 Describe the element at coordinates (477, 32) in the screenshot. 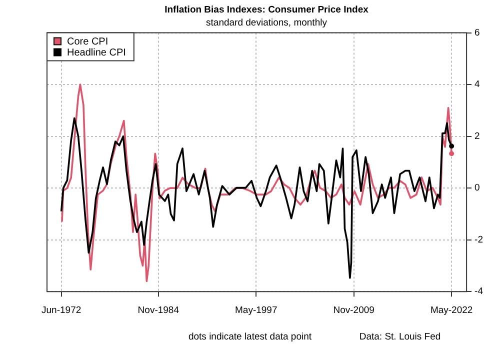

I see `y-tick-label: 6` at that location.